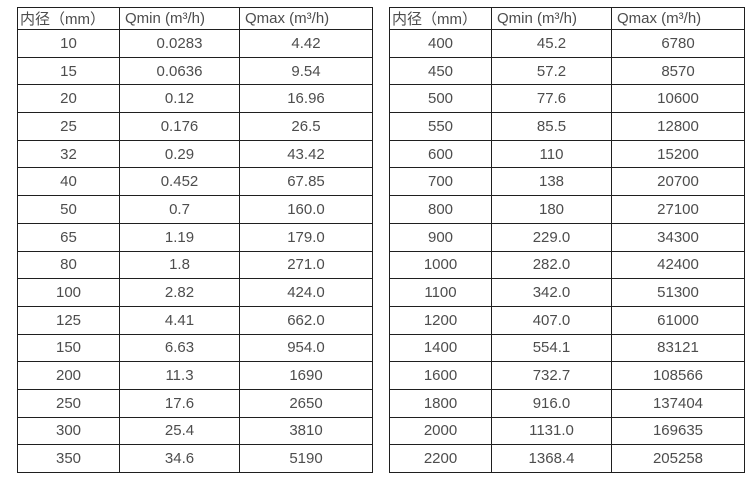 The height and width of the screenshot is (483, 750). What do you see at coordinates (179, 375) in the screenshot?
I see `table-cell: 11.3` at bounding box center [179, 375].